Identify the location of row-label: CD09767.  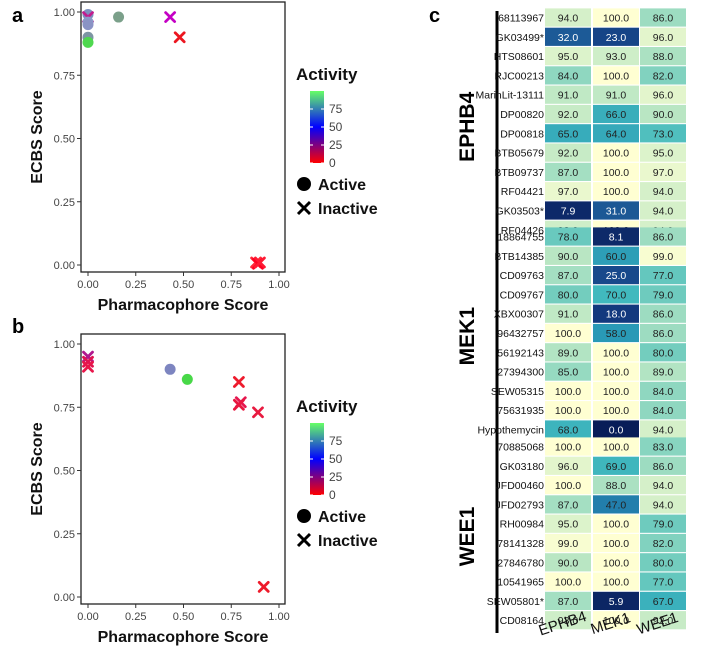
(522, 295).